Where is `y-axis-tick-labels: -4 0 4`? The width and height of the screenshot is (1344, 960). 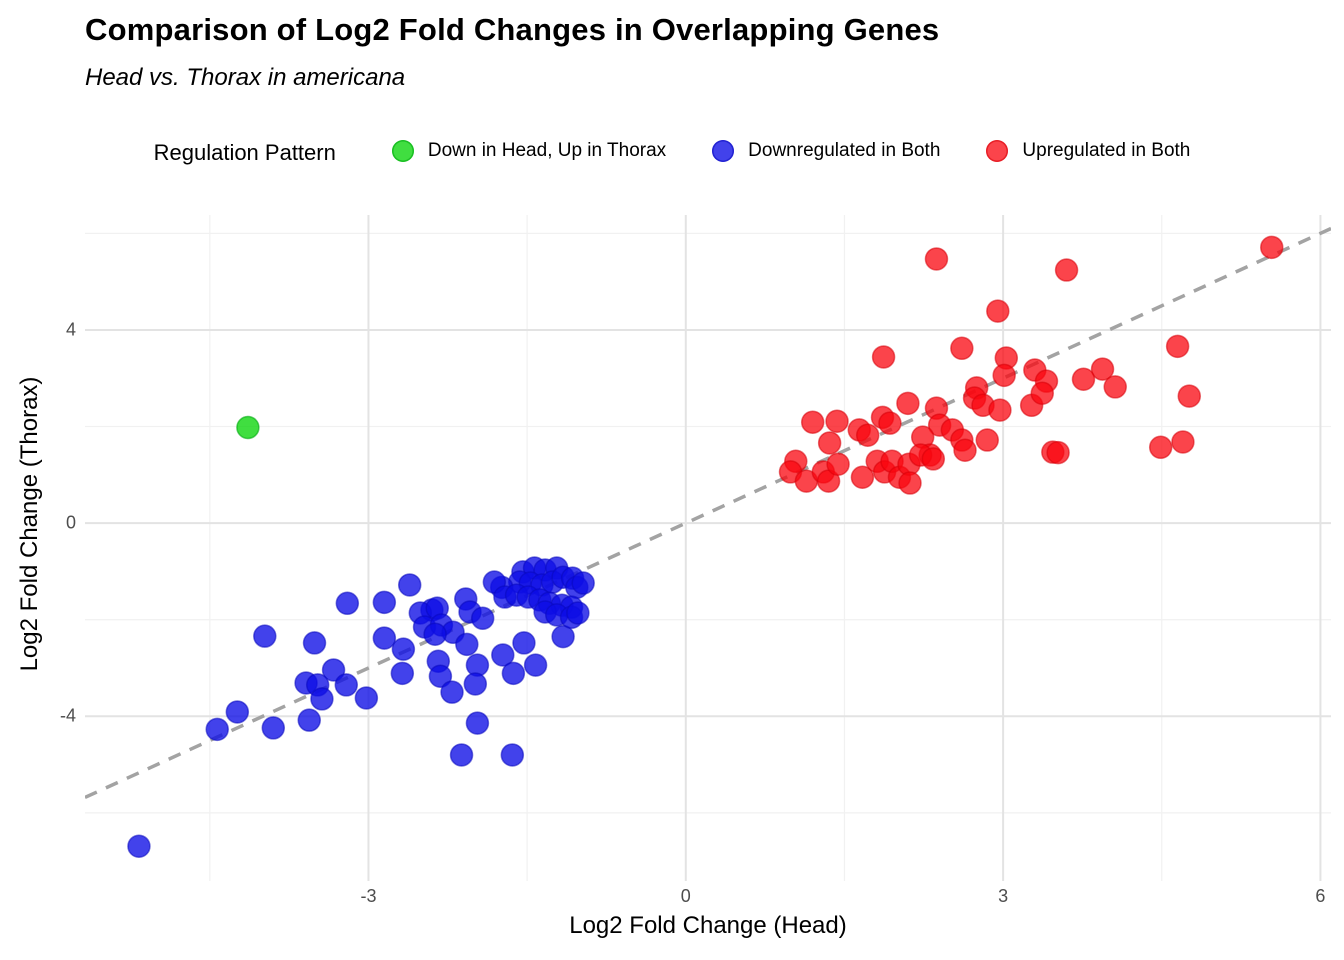
y-axis-tick-labels: -4 0 4 is located at coordinates (38, 548).